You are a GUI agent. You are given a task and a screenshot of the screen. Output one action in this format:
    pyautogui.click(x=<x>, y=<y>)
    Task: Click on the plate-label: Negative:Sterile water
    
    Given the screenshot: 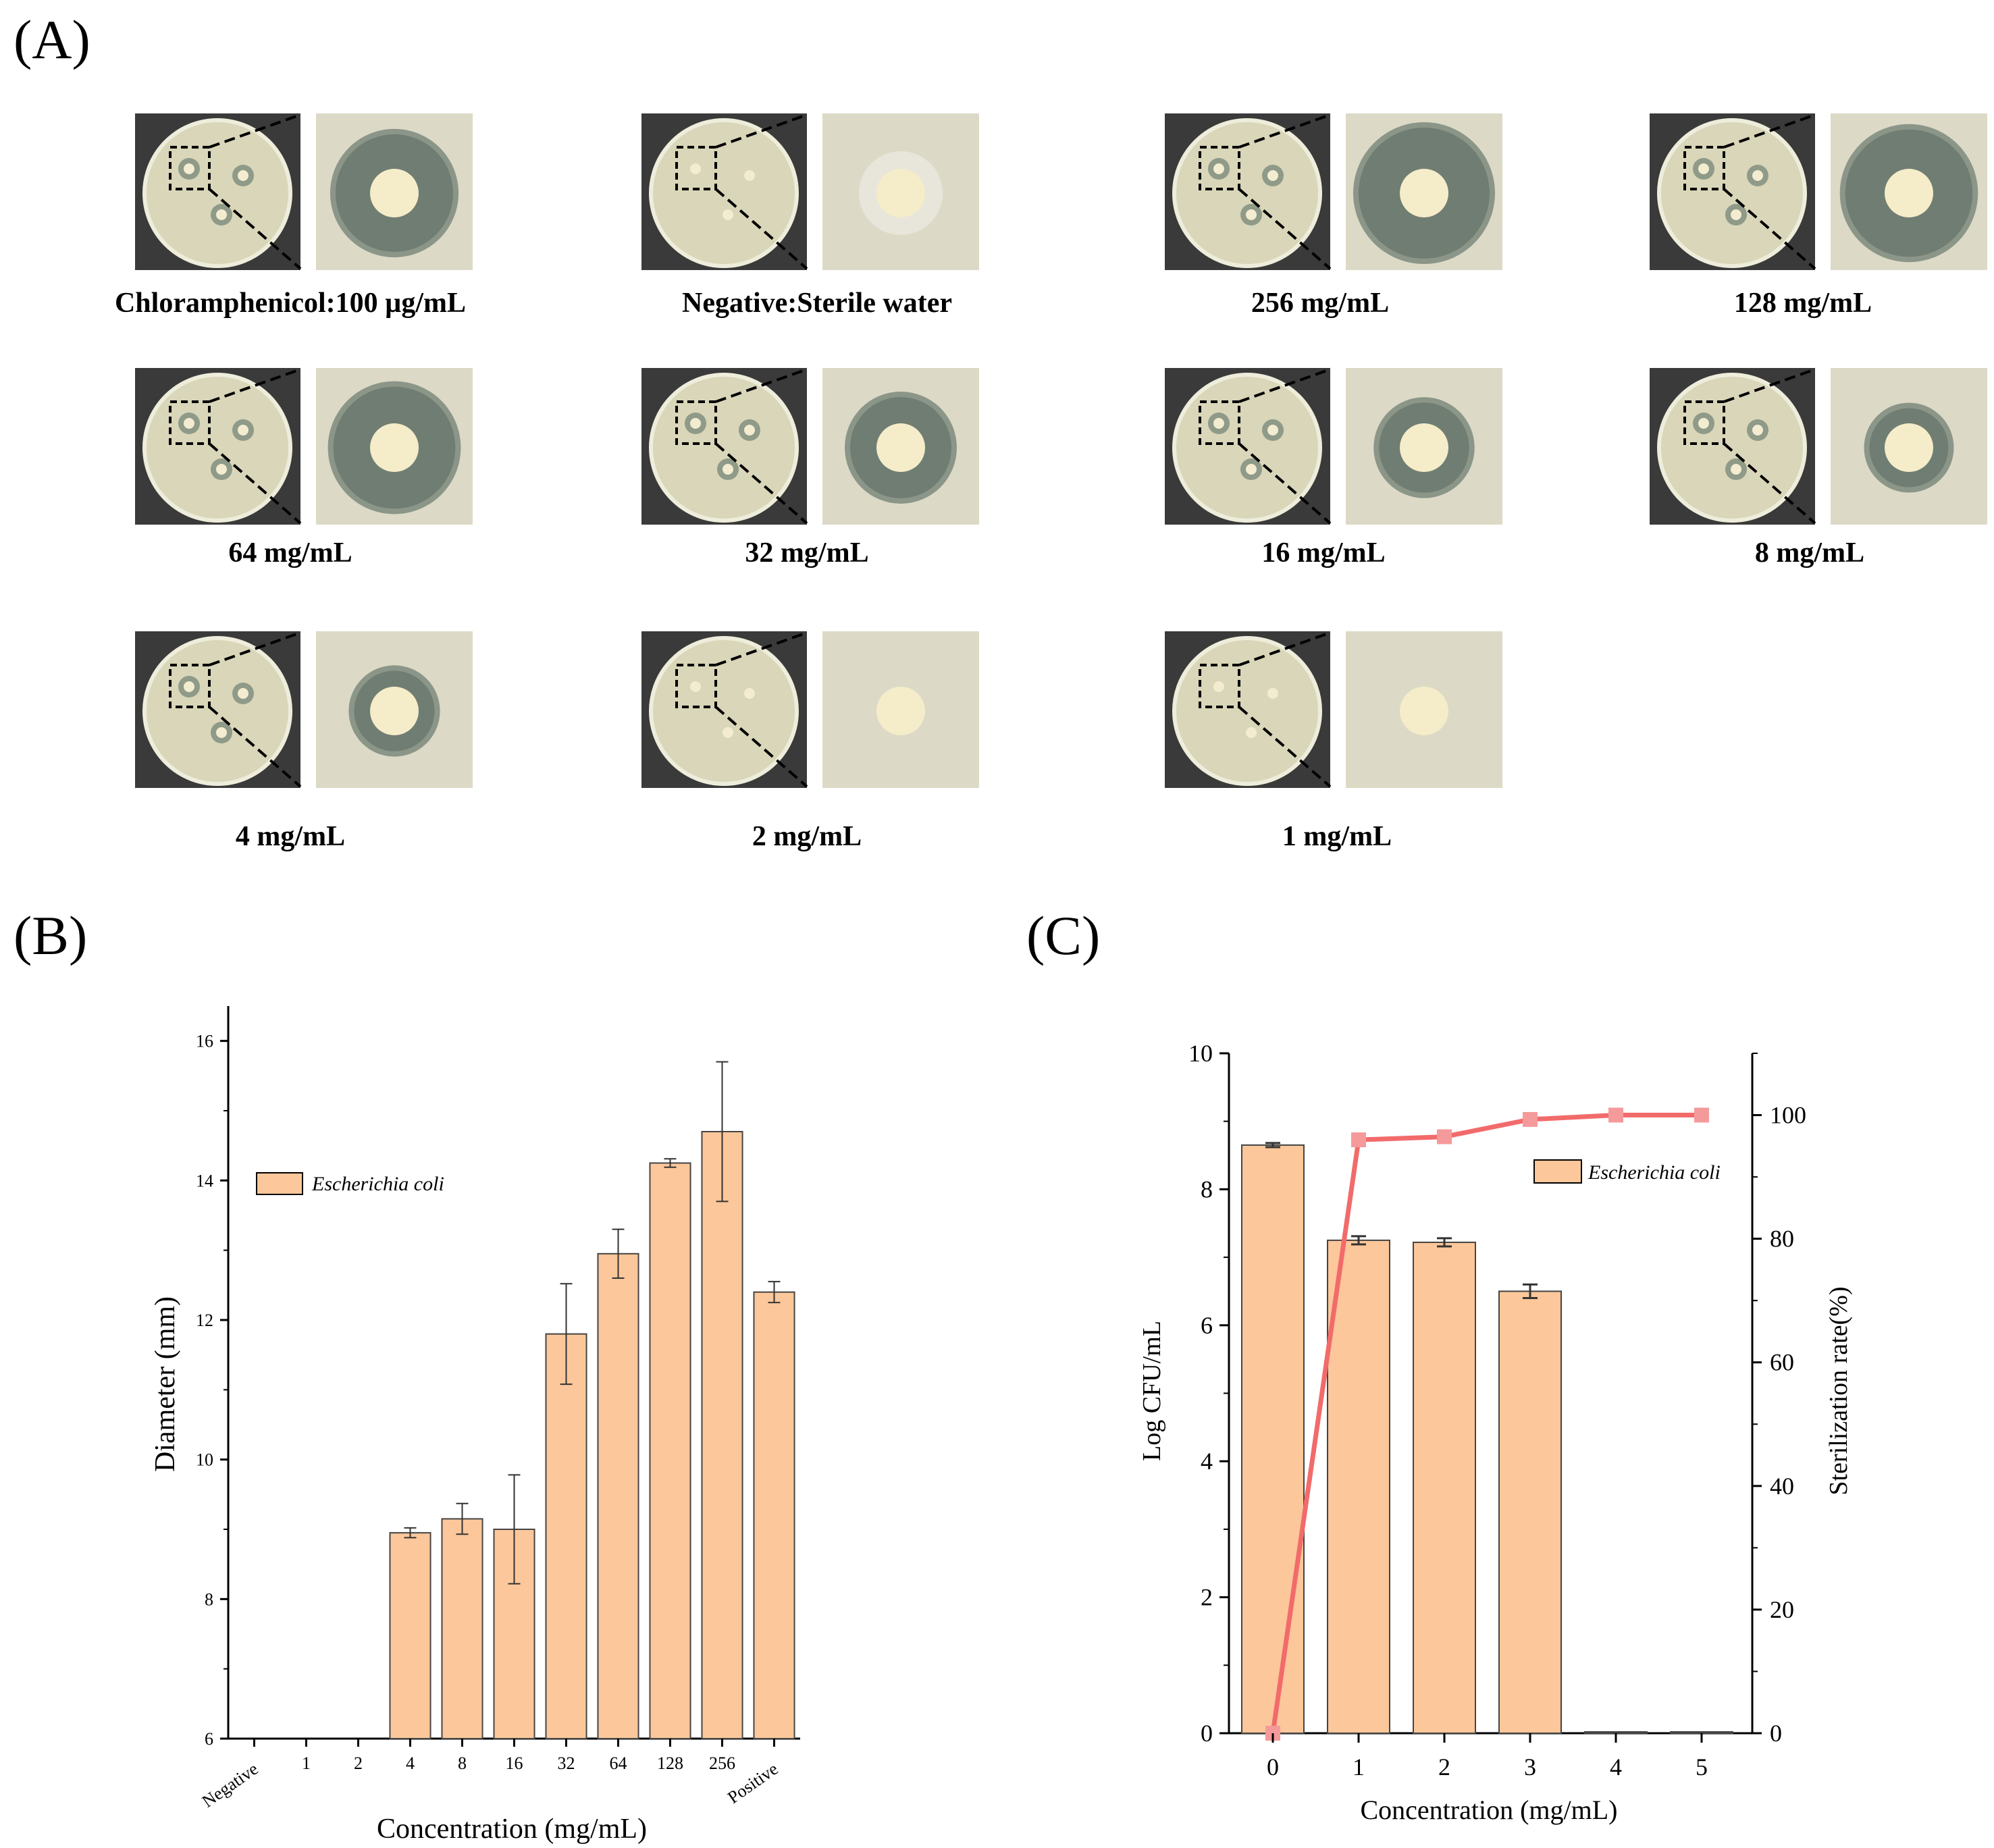 What is the action you would take?
    pyautogui.click(x=817, y=303)
    